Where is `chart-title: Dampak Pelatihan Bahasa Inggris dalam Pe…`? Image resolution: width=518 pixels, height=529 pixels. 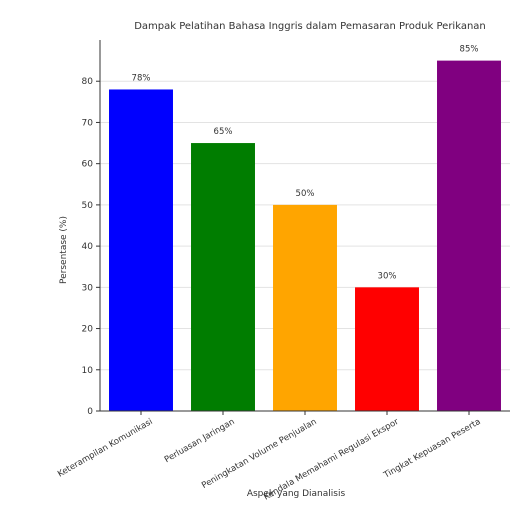
chart-title: Dampak Pelatihan Bahasa Inggris dalam Pe… is located at coordinates (310, 26).